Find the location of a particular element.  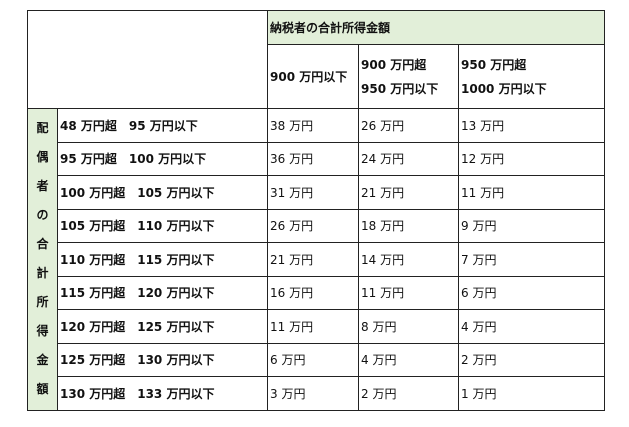

table-row: 95 万円超 100 万円以下 36 万円 24 万円 12 万円 is located at coordinates (316, 158).